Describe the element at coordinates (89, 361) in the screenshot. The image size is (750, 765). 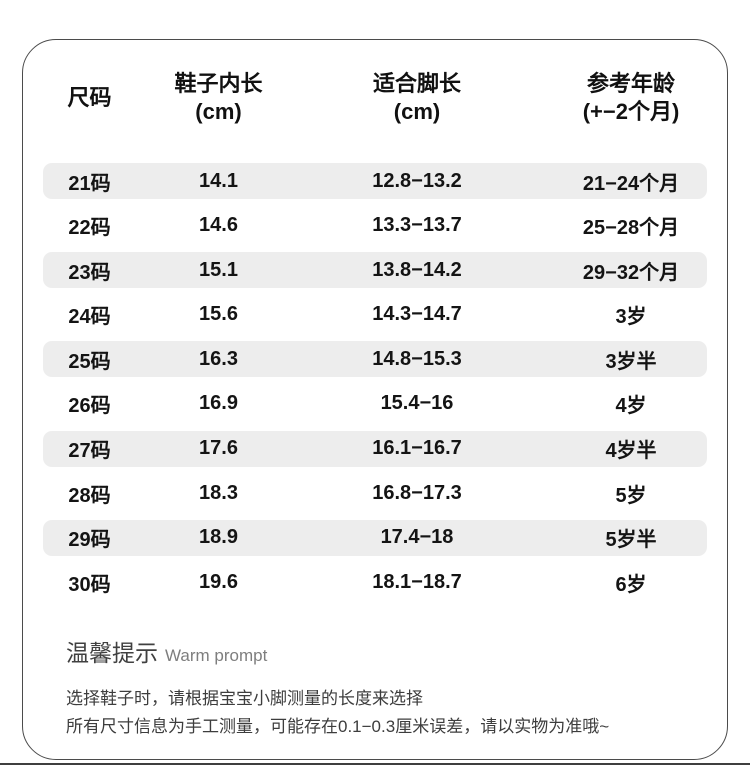
I see `cell-size: 25码` at that location.